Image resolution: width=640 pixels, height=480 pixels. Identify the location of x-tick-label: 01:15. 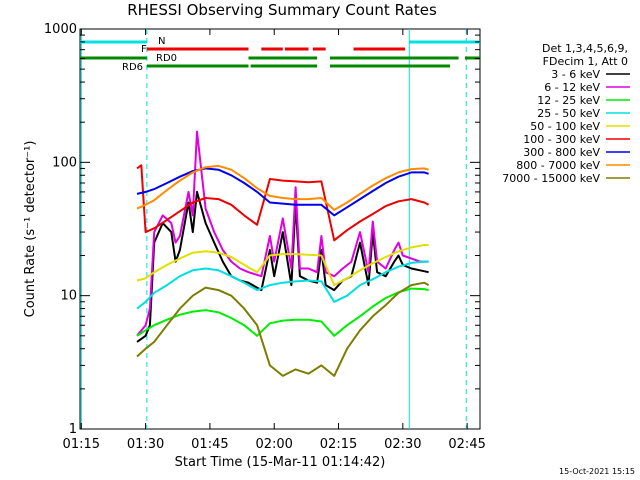
(81, 444).